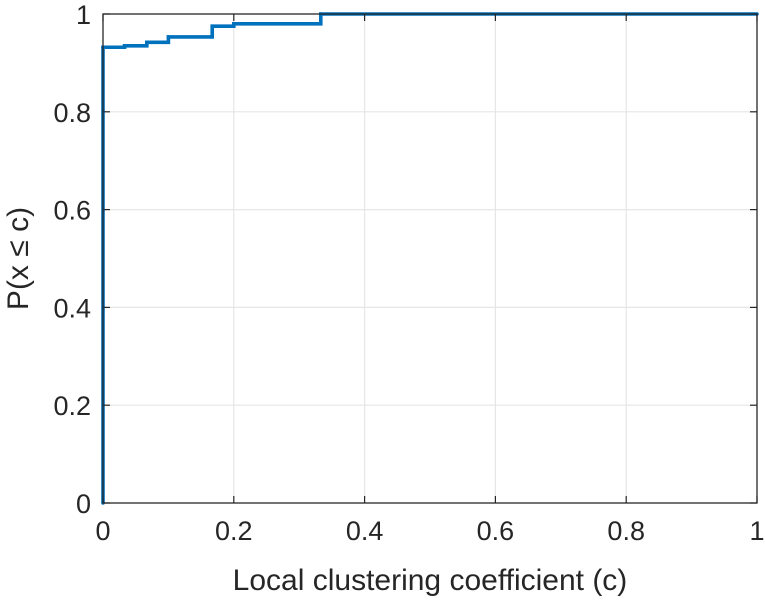 The width and height of the screenshot is (766, 605). What do you see at coordinates (18, 258) in the screenshot?
I see `y-axis-label: P(x ≤ c)` at bounding box center [18, 258].